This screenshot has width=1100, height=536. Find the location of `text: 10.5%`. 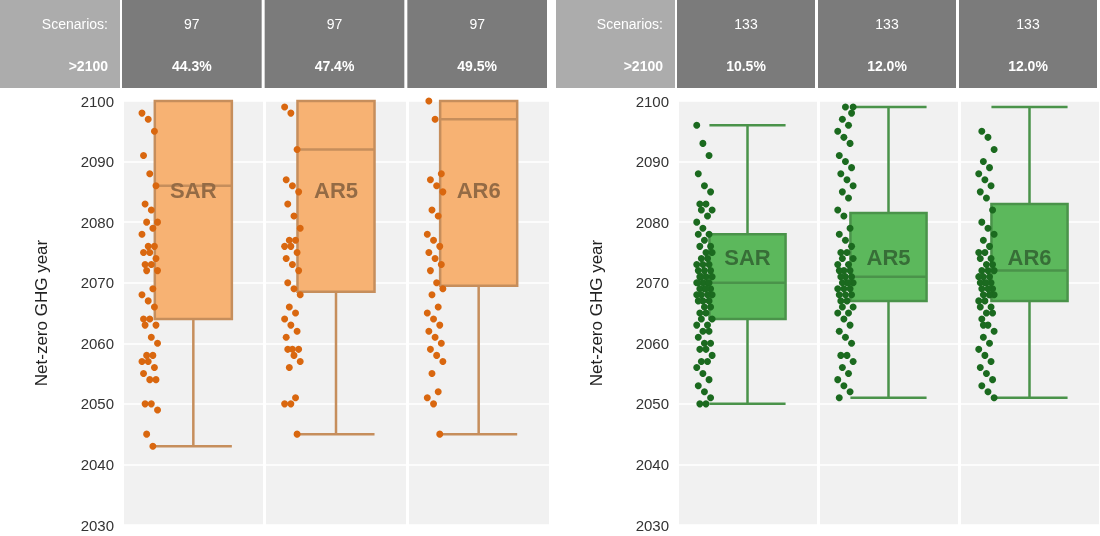

text: 10.5% is located at coordinates (746, 66).